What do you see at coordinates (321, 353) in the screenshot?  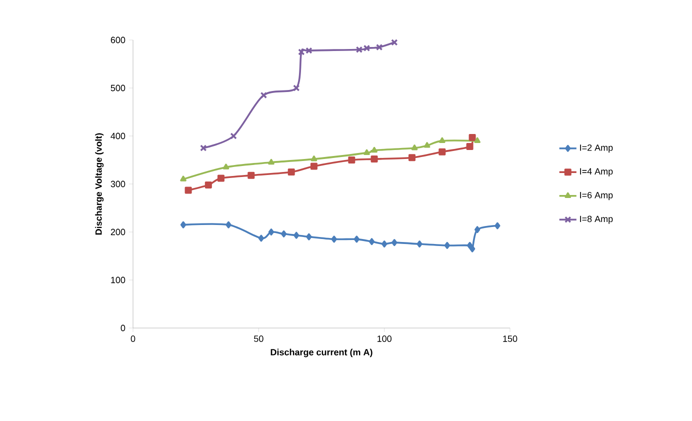 I see `x-axis-title: Discharge current (m A)` at bounding box center [321, 353].